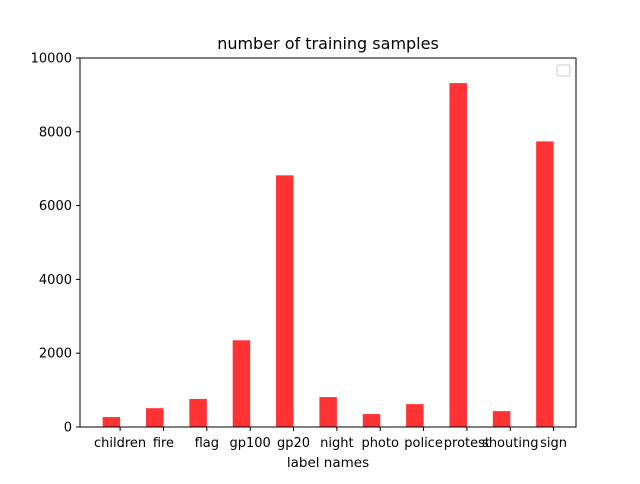 The width and height of the screenshot is (640, 484). Describe the element at coordinates (423, 443) in the screenshot. I see `x-tick-label-police: police` at that location.